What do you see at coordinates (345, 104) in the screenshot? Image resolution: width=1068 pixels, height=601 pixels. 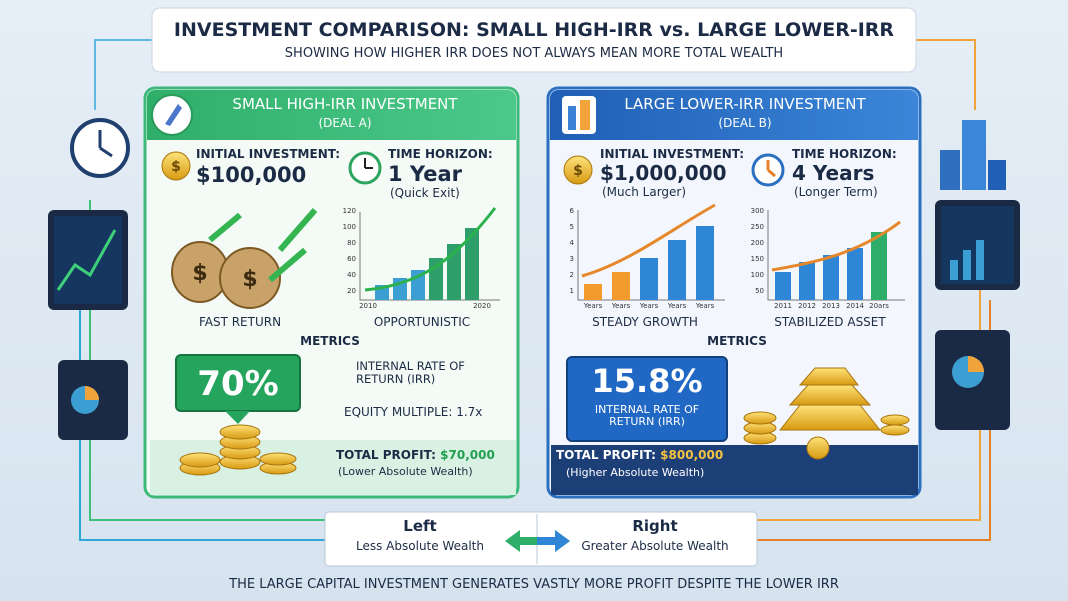 I see `deal-a-title: SMALL HIGH-IRR INVESTMENT` at bounding box center [345, 104].